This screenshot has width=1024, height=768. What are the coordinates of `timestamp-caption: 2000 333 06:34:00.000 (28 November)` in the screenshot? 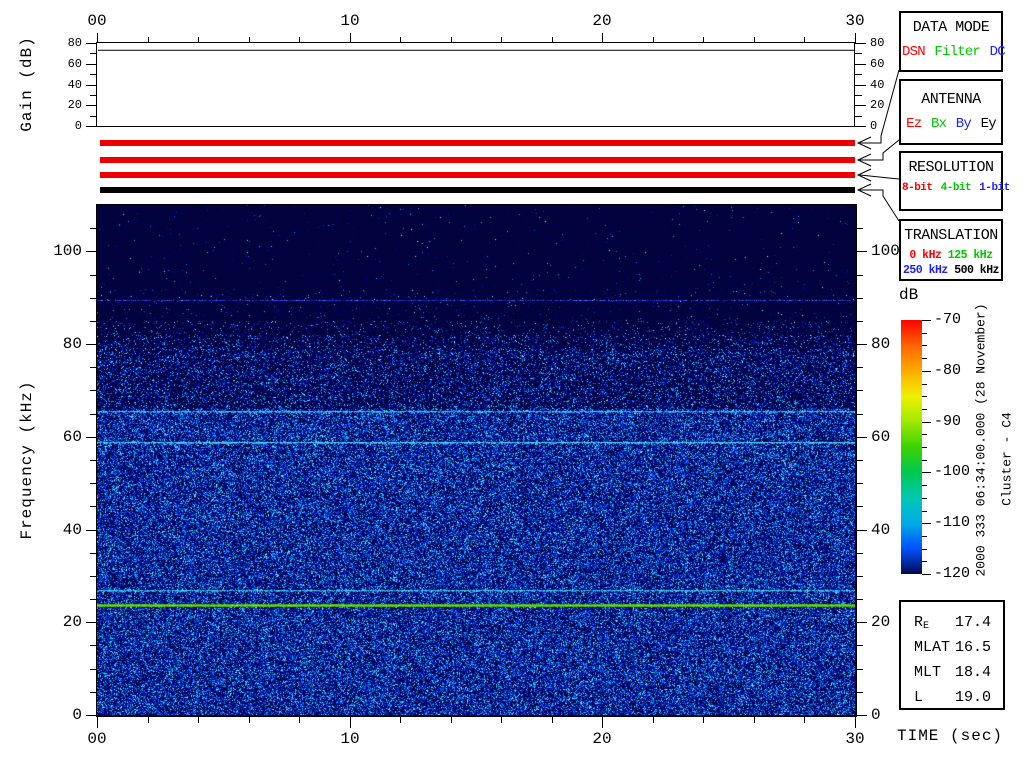 It's located at (981, 440).